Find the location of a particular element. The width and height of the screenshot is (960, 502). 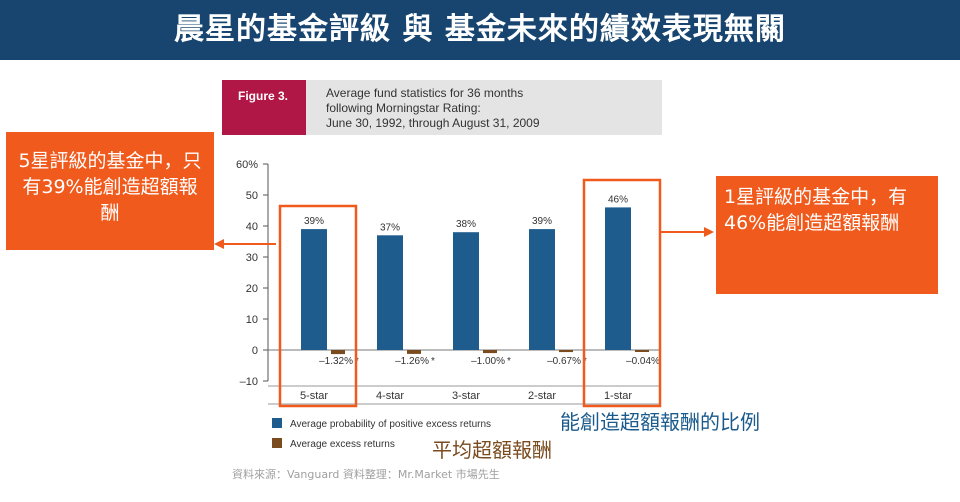

legend-swatch-probability is located at coordinates (277, 423).